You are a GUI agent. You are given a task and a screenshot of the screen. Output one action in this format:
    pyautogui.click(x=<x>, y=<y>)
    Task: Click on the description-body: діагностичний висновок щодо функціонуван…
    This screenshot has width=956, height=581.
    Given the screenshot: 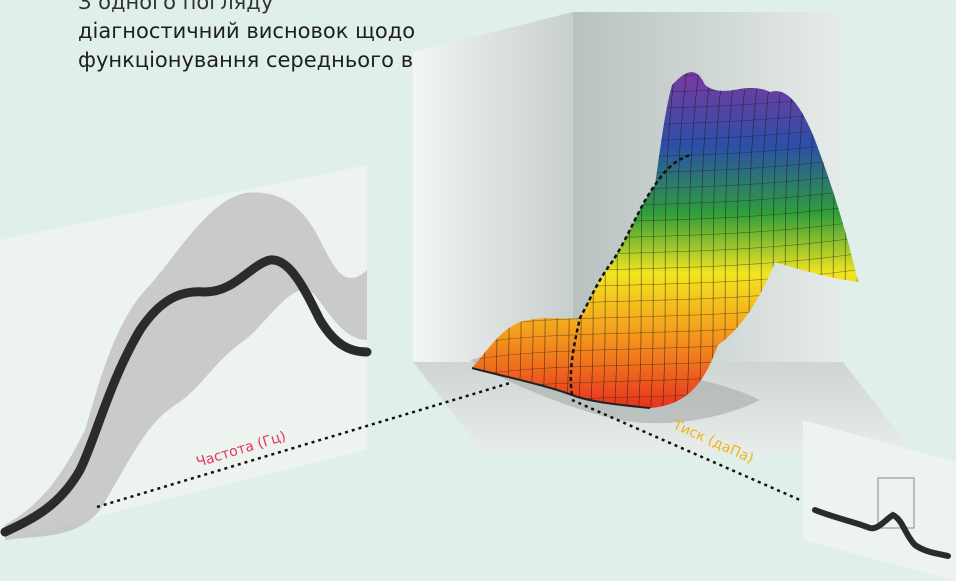 What is the action you would take?
    pyautogui.click(x=268, y=45)
    